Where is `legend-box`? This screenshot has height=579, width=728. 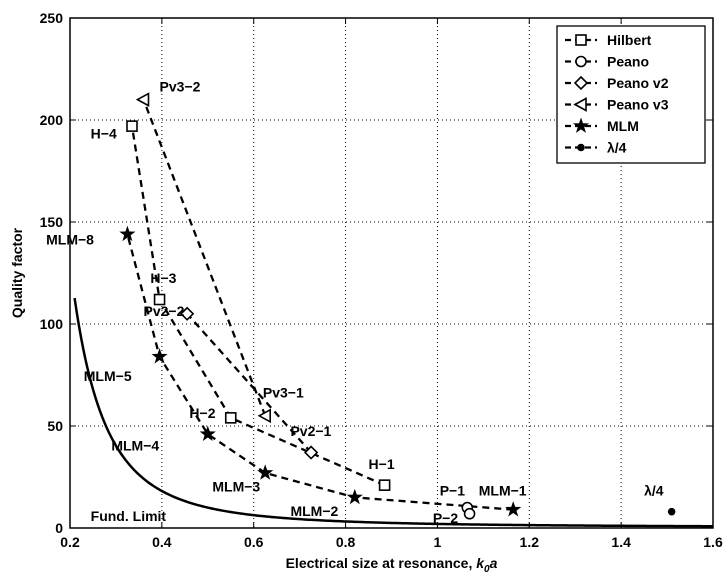 legend-box is located at coordinates (631, 94).